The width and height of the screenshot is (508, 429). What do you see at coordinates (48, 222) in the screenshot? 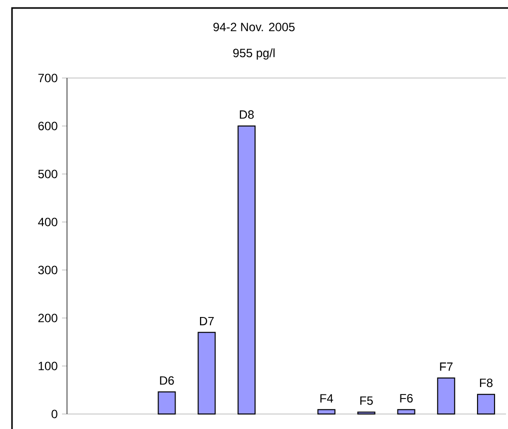
I see `y-tick-label: 400` at bounding box center [48, 222].